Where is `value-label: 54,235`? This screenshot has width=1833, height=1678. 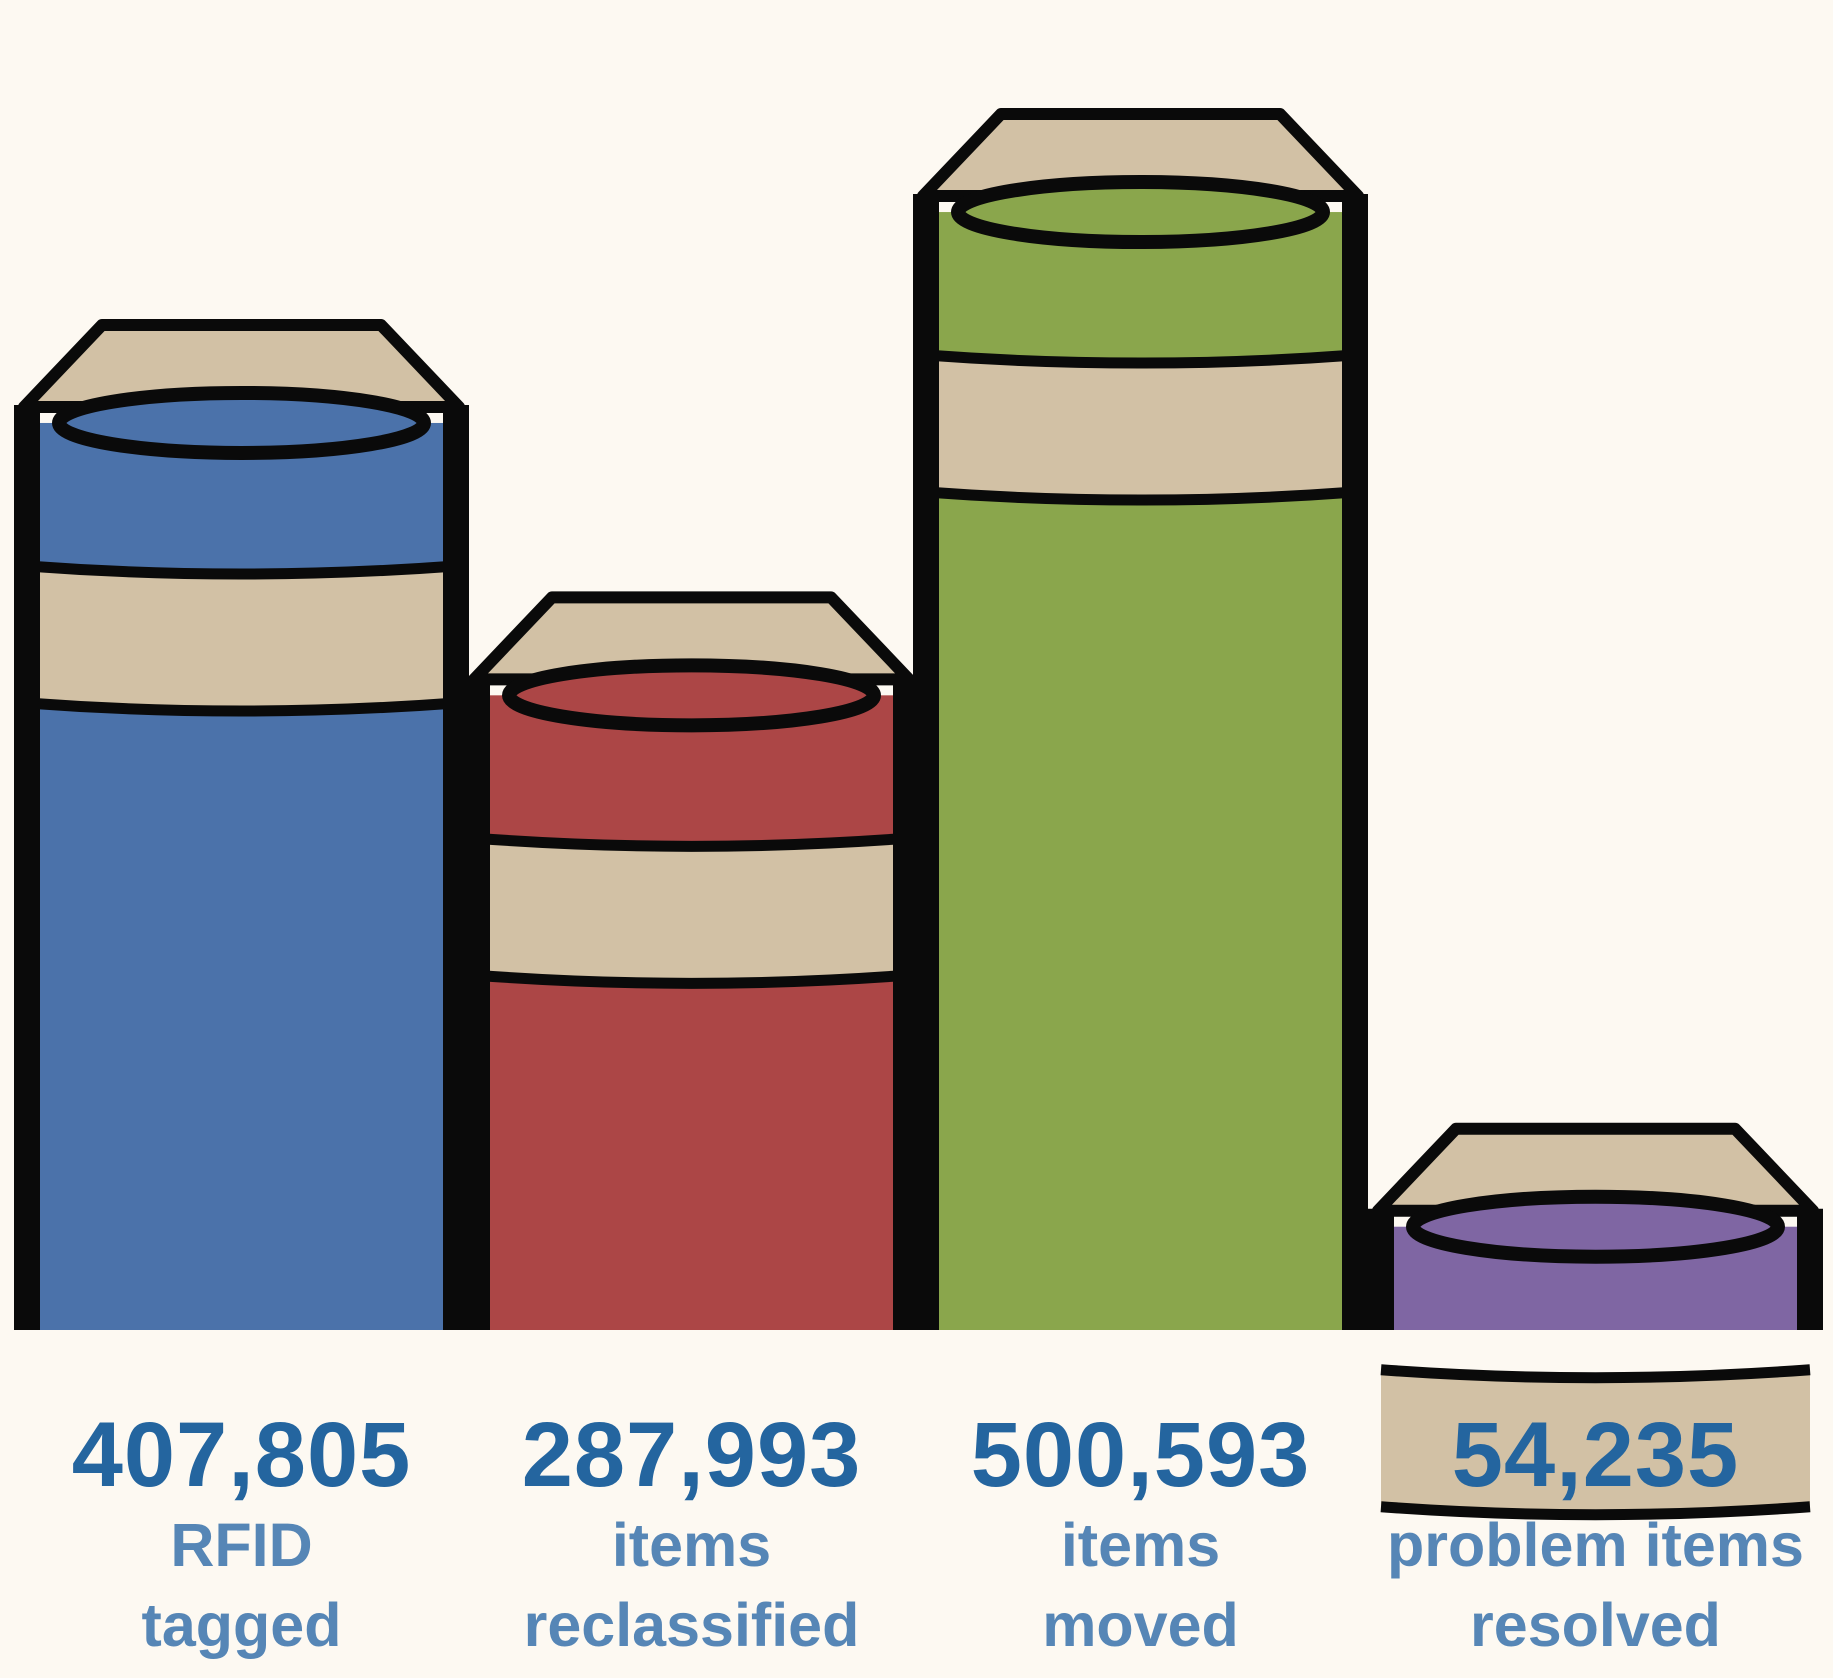 value-label: 54,235 is located at coordinates (1596, 1455).